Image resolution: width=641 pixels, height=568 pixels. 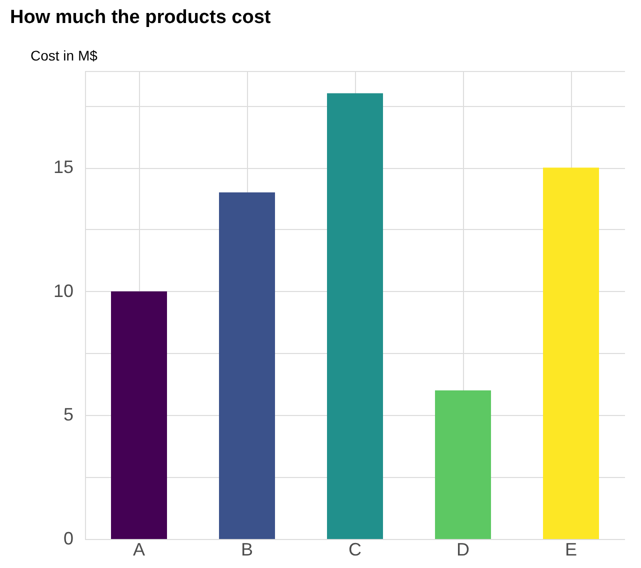 I want to click on y-tick-label: 5, so click(x=68, y=414).